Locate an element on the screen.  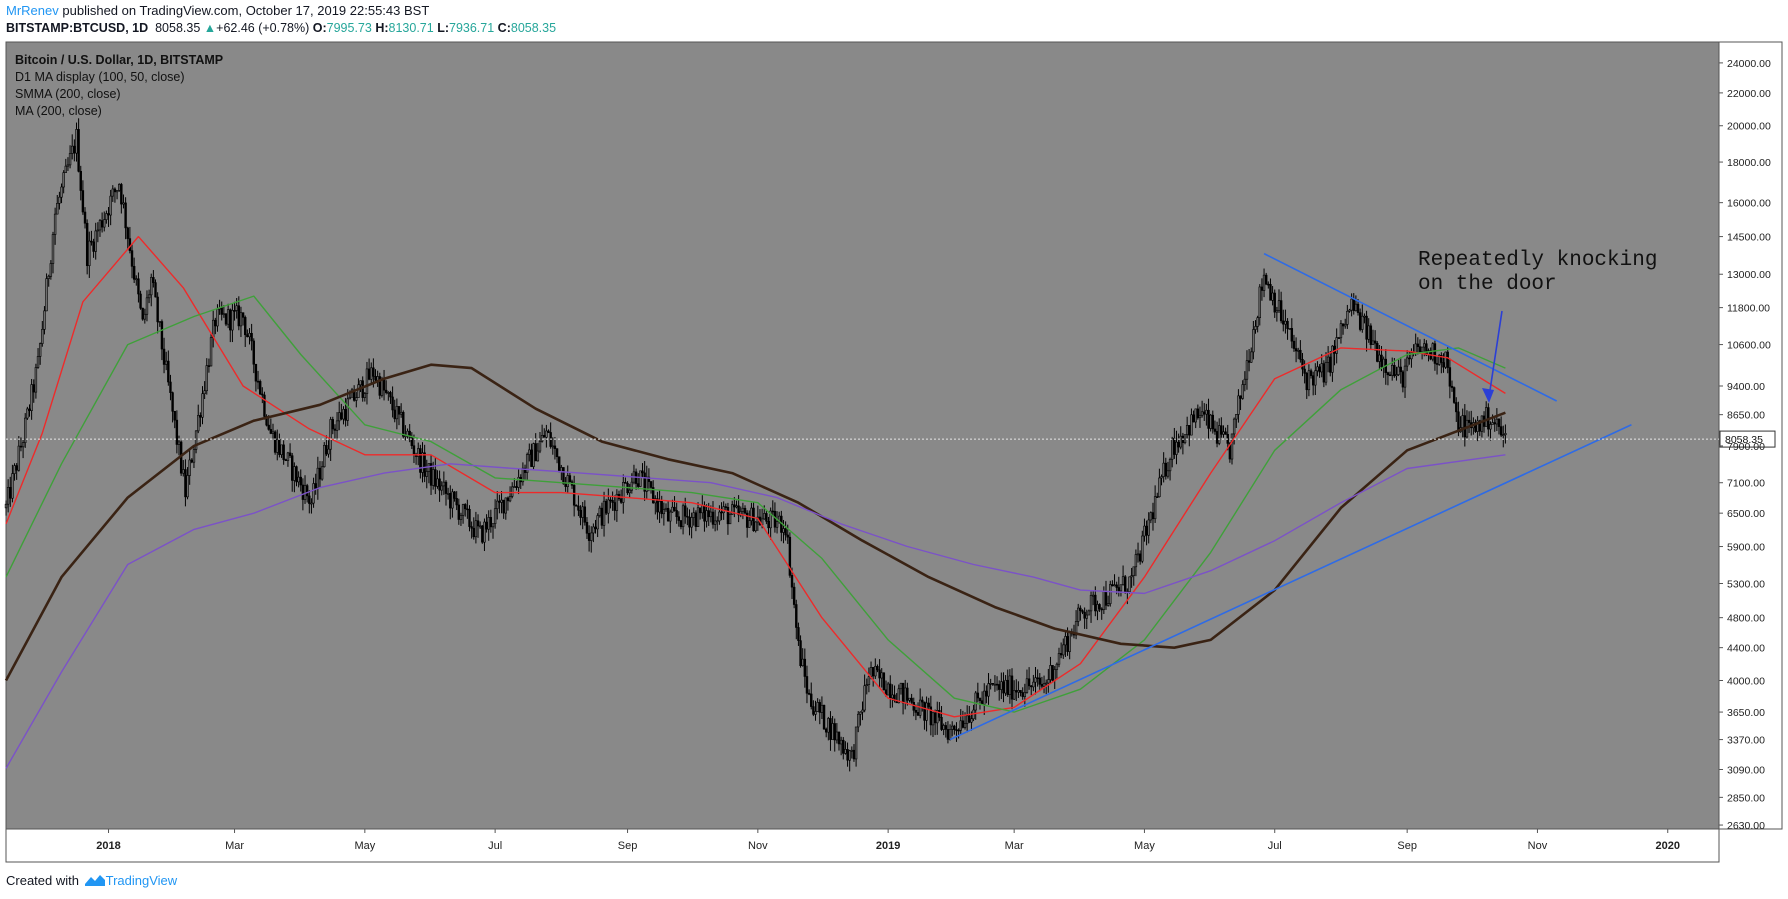
support-trendline is located at coordinates (1290, 582).